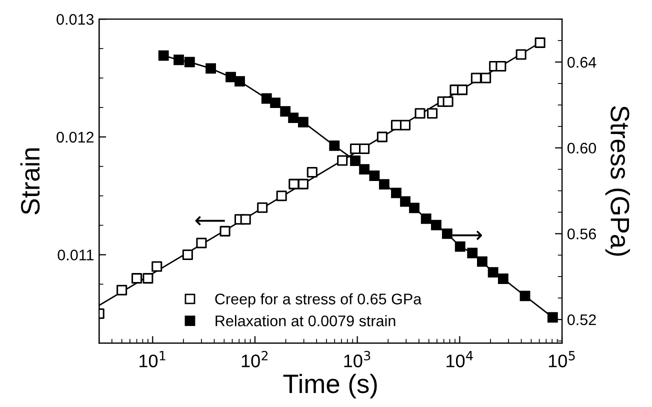 The width and height of the screenshot is (652, 407). What do you see at coordinates (581, 320) in the screenshot?
I see `y2-tick-label: 0.52` at bounding box center [581, 320].